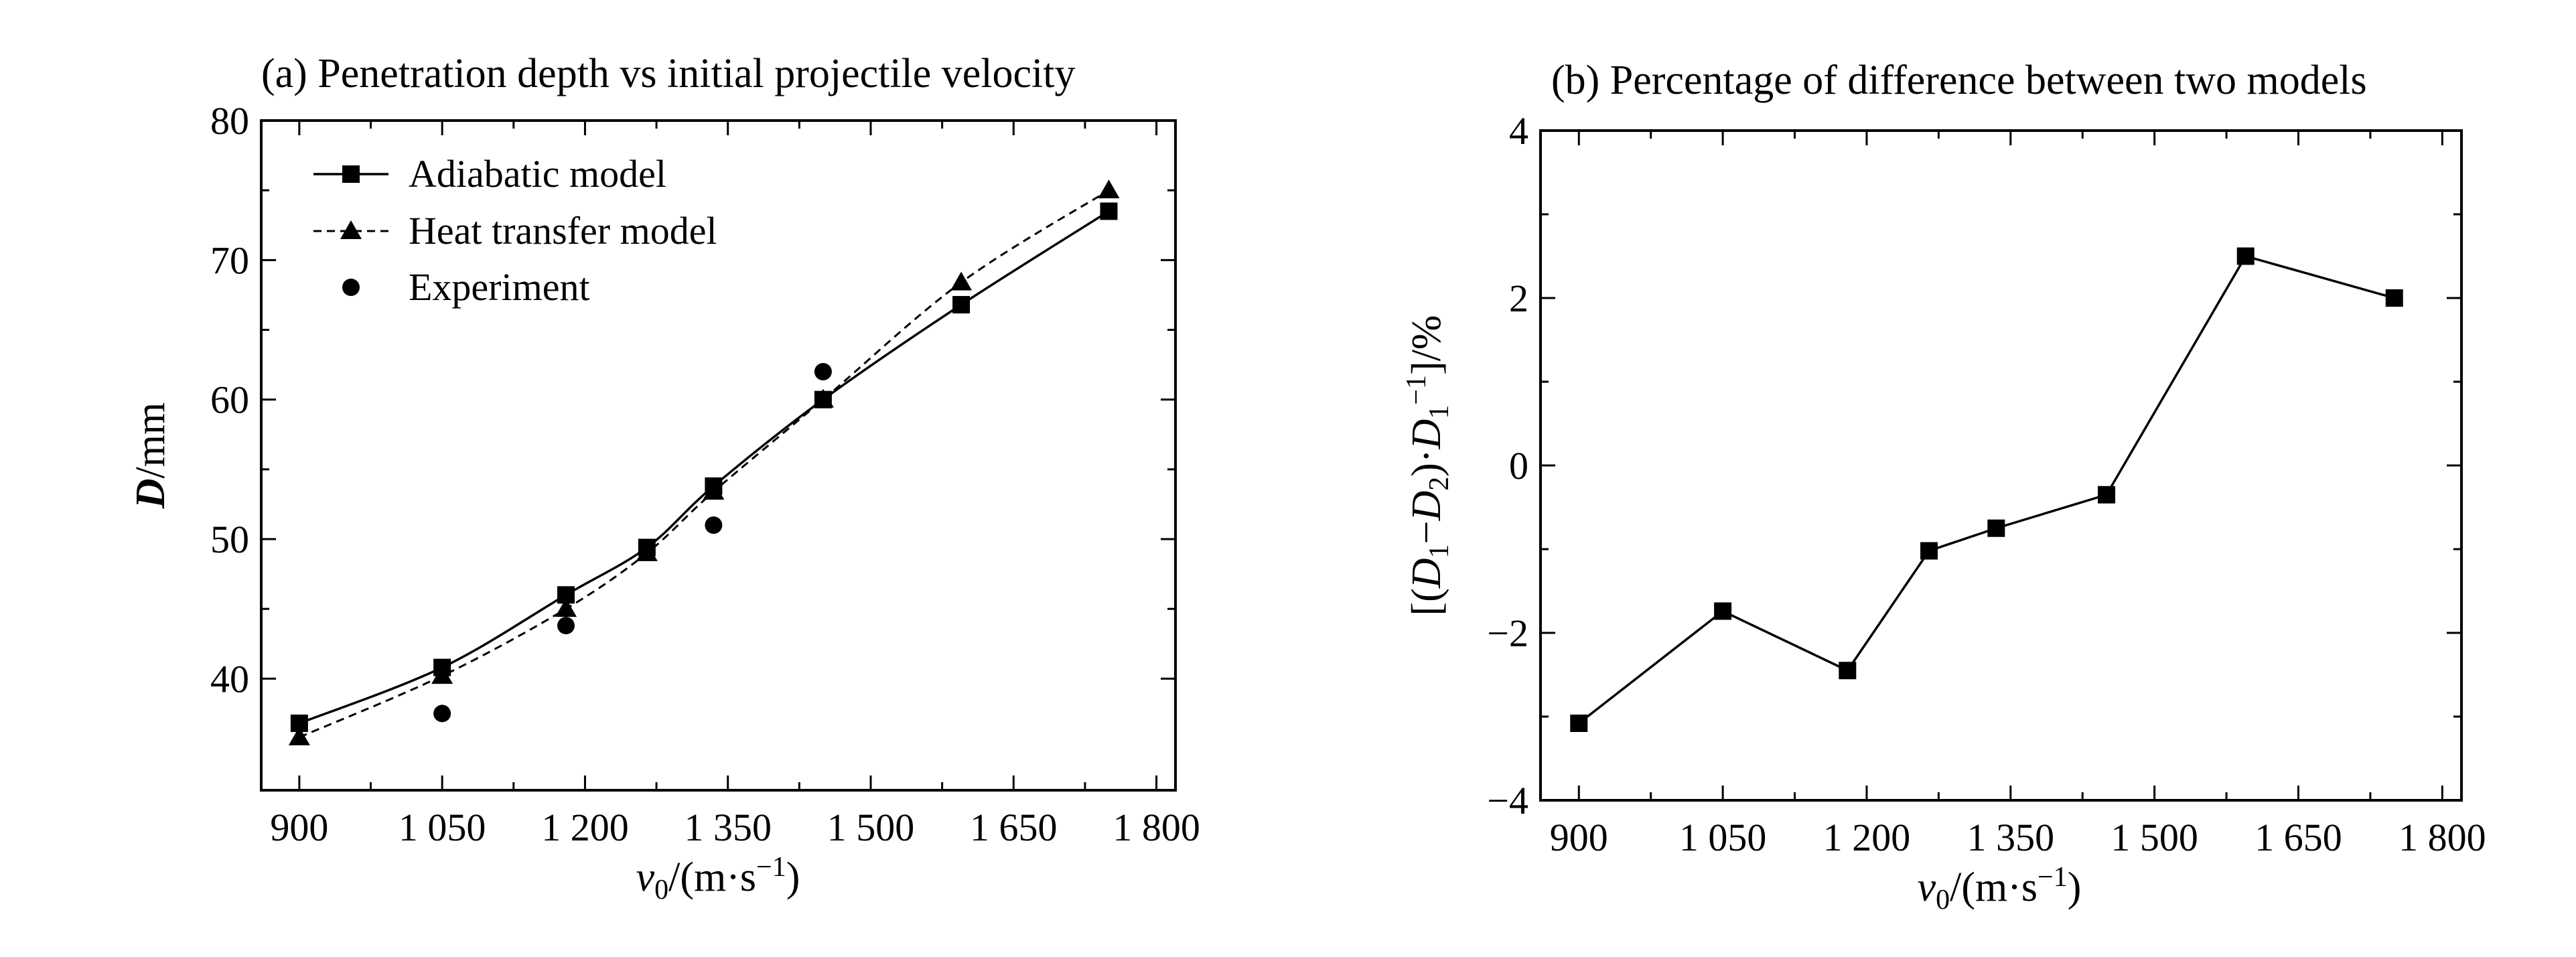 This screenshot has width=2576, height=957. Describe the element at coordinates (871, 827) in the screenshot. I see `panel-a-x-tick-label: 1 500` at that location.